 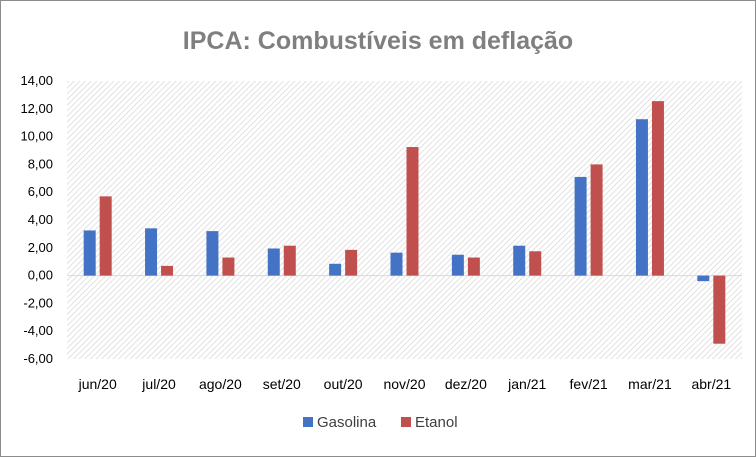 I want to click on legend-swatch-etanol, so click(x=406, y=422).